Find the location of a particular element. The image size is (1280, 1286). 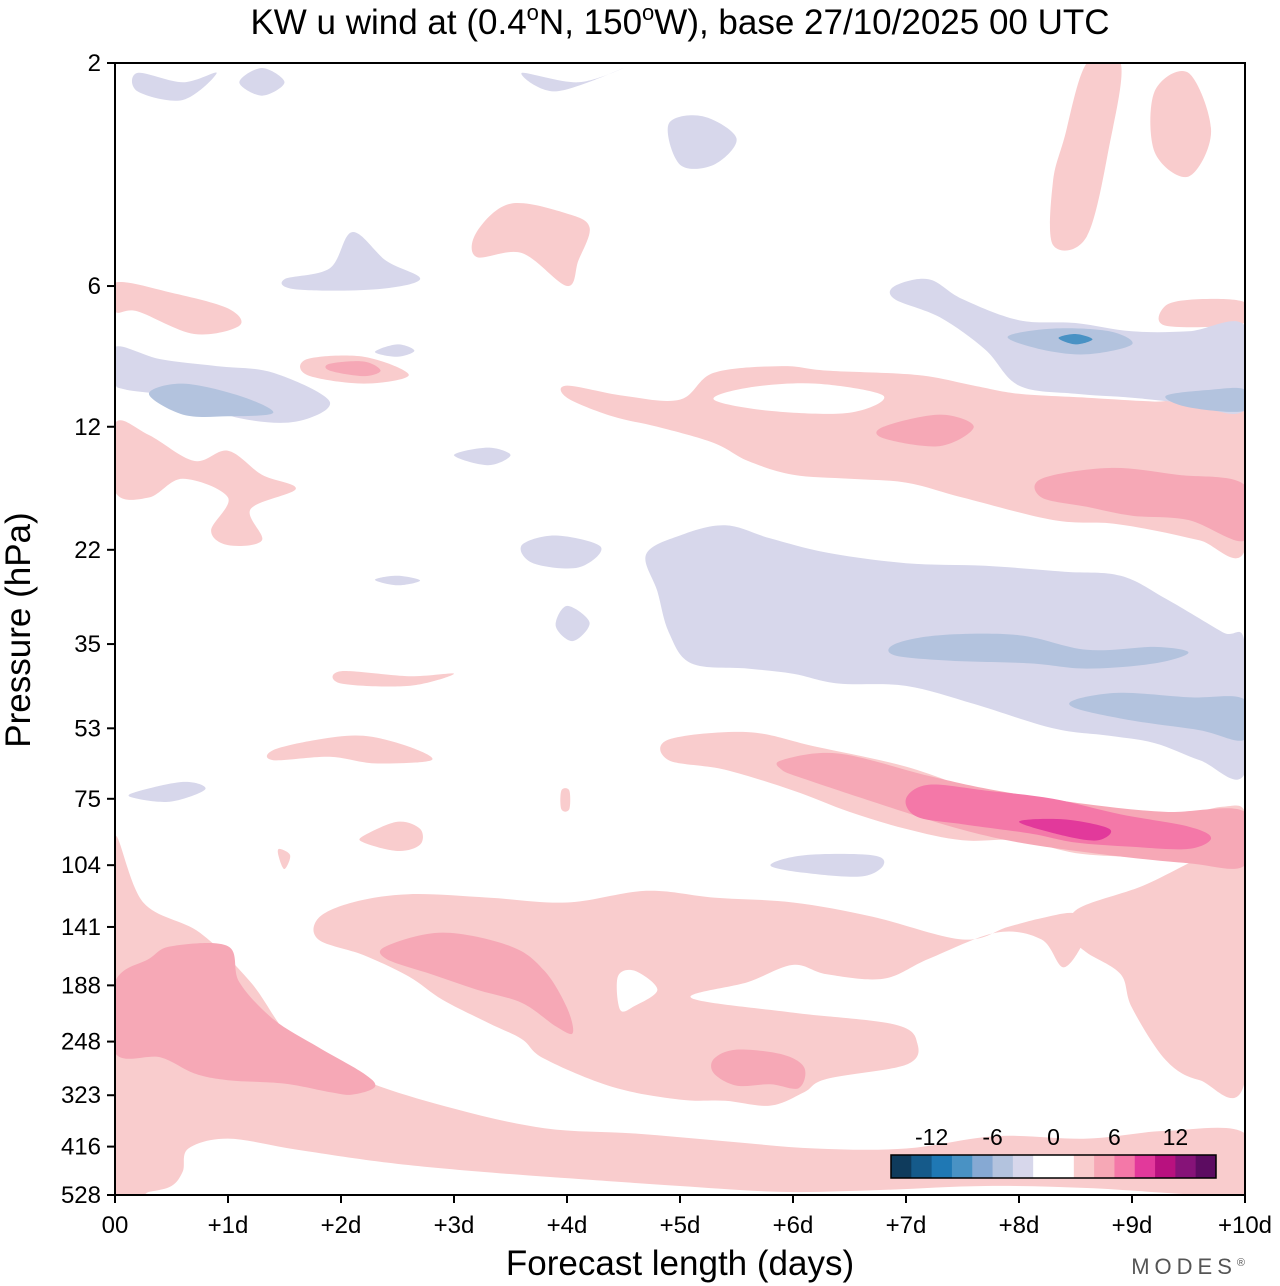

y-tick-label: 6 is located at coordinates (94, 286).